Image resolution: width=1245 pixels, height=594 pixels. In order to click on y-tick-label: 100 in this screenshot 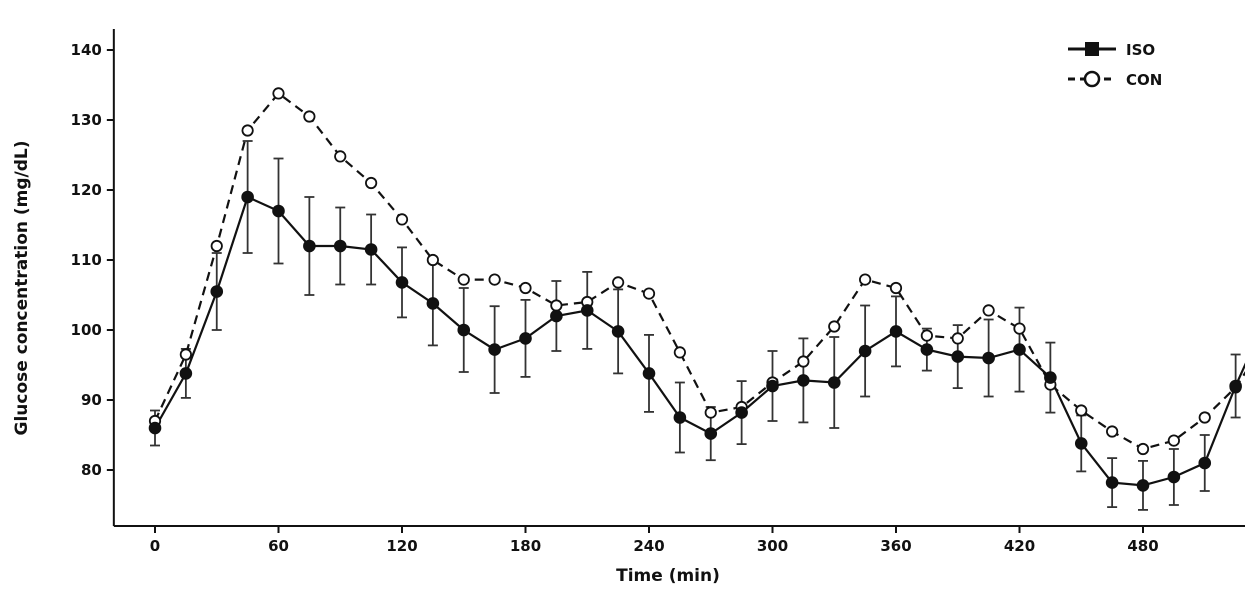, I will do `click(86, 330)`.